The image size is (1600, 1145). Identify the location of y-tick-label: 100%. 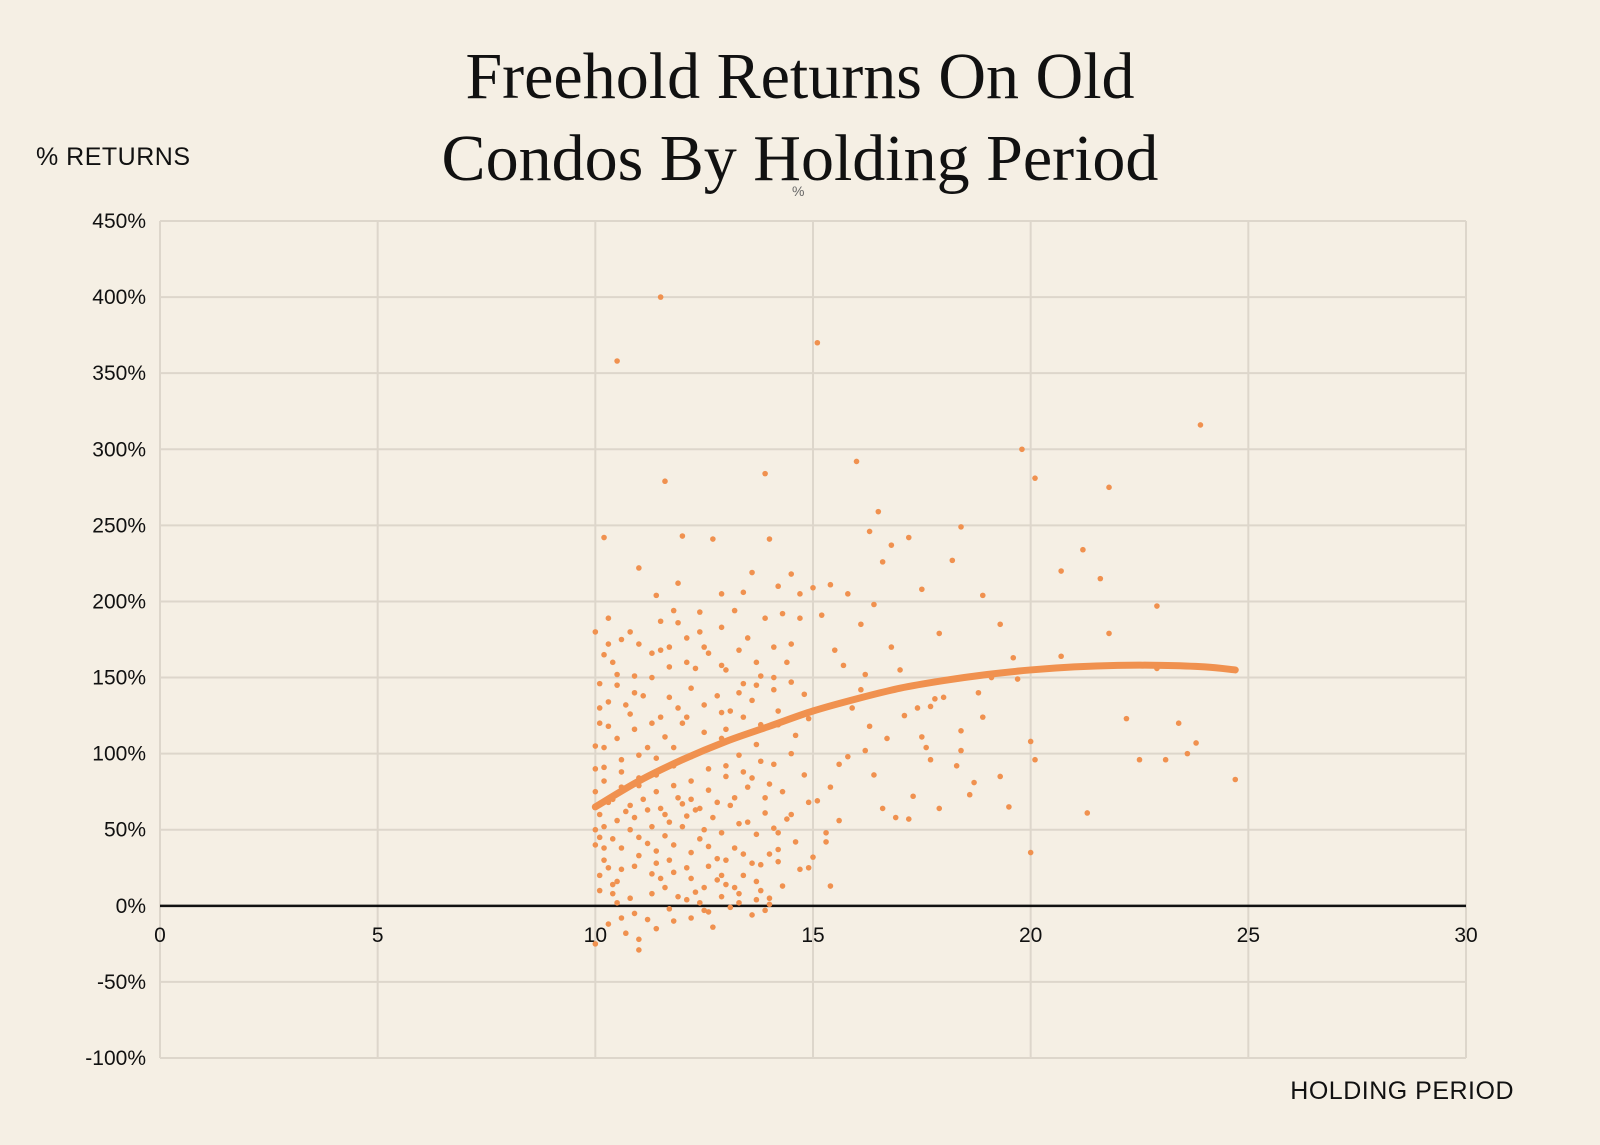
(119, 754).